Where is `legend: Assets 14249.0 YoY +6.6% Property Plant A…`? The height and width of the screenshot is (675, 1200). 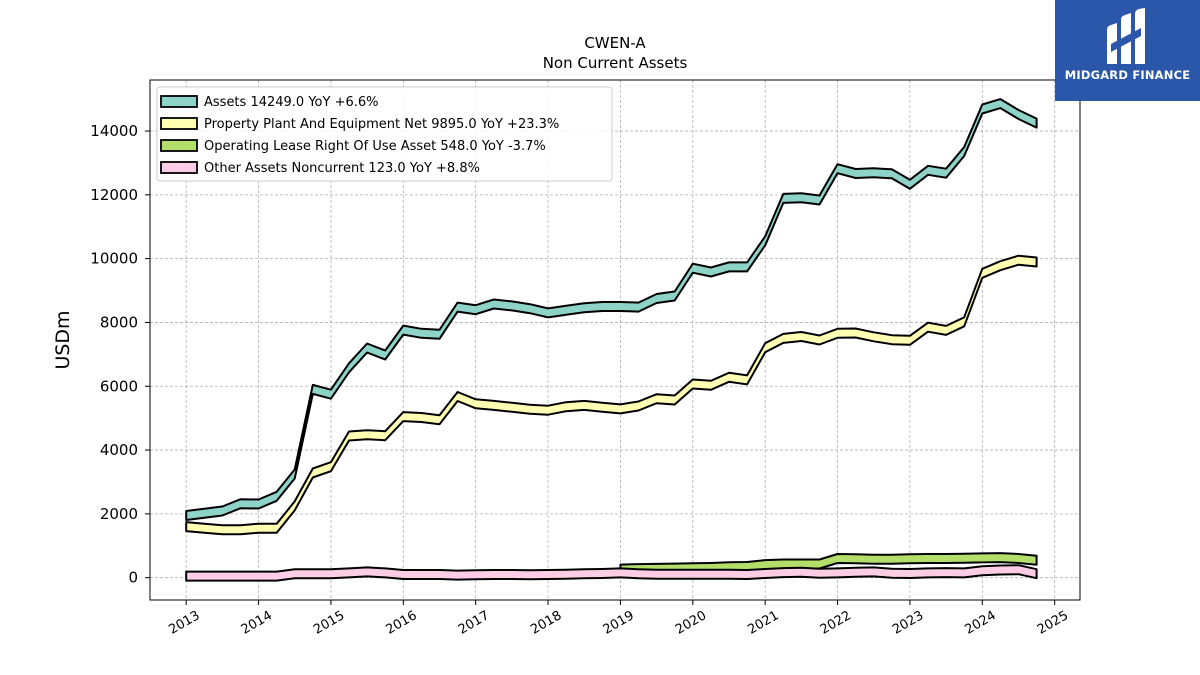
legend: Assets 14249.0 YoY +6.6% Property Plant A… is located at coordinates (384, 134).